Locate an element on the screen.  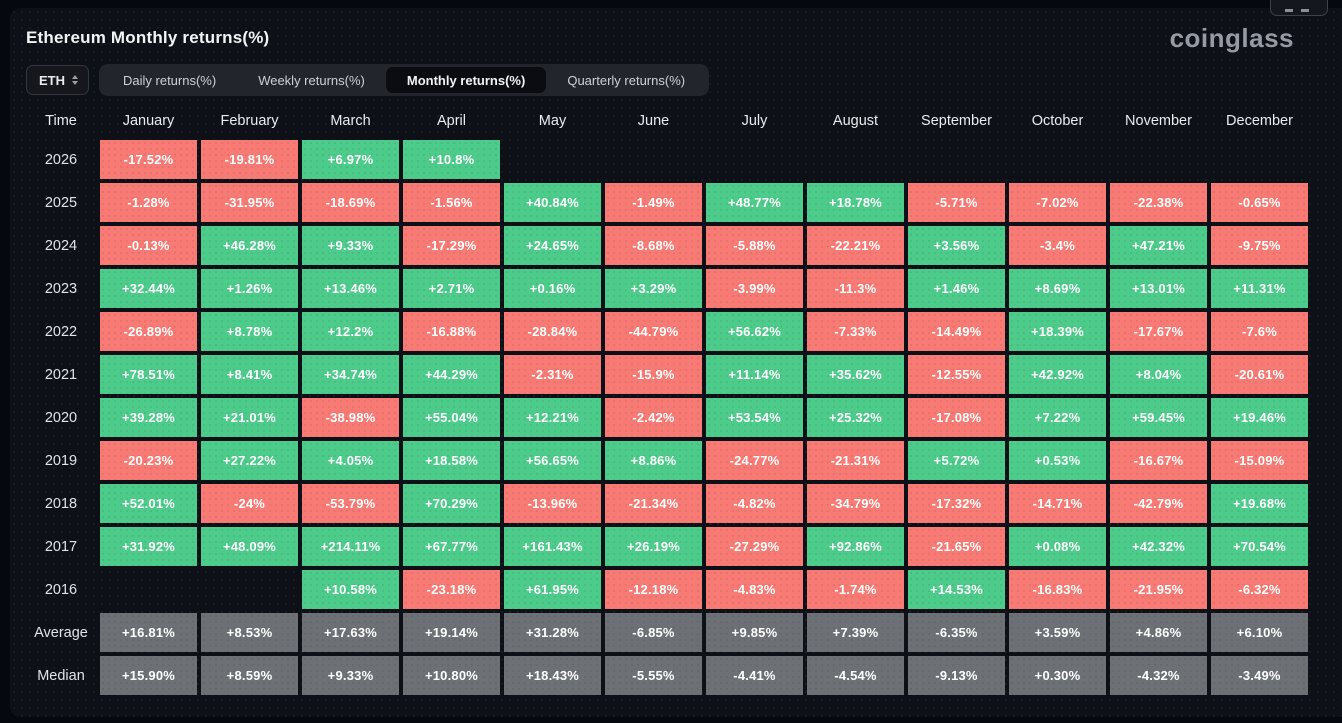
return-cell: +24.65% is located at coordinates (552, 245).